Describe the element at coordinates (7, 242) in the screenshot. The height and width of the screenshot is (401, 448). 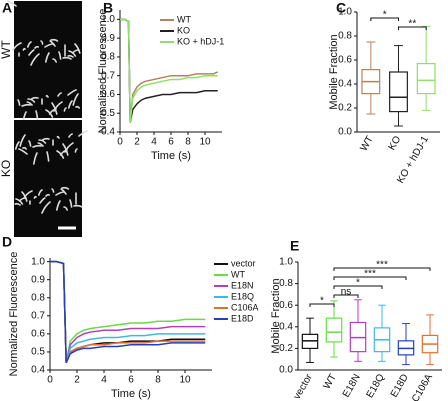
I see `panel-label: D` at that location.